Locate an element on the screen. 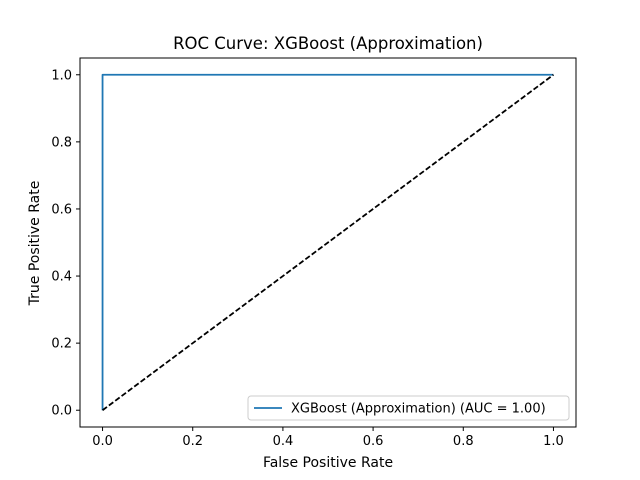 The image size is (640, 480). legend-label: XGBoost (Approximation) (AUC = 1.00) is located at coordinates (418, 409).